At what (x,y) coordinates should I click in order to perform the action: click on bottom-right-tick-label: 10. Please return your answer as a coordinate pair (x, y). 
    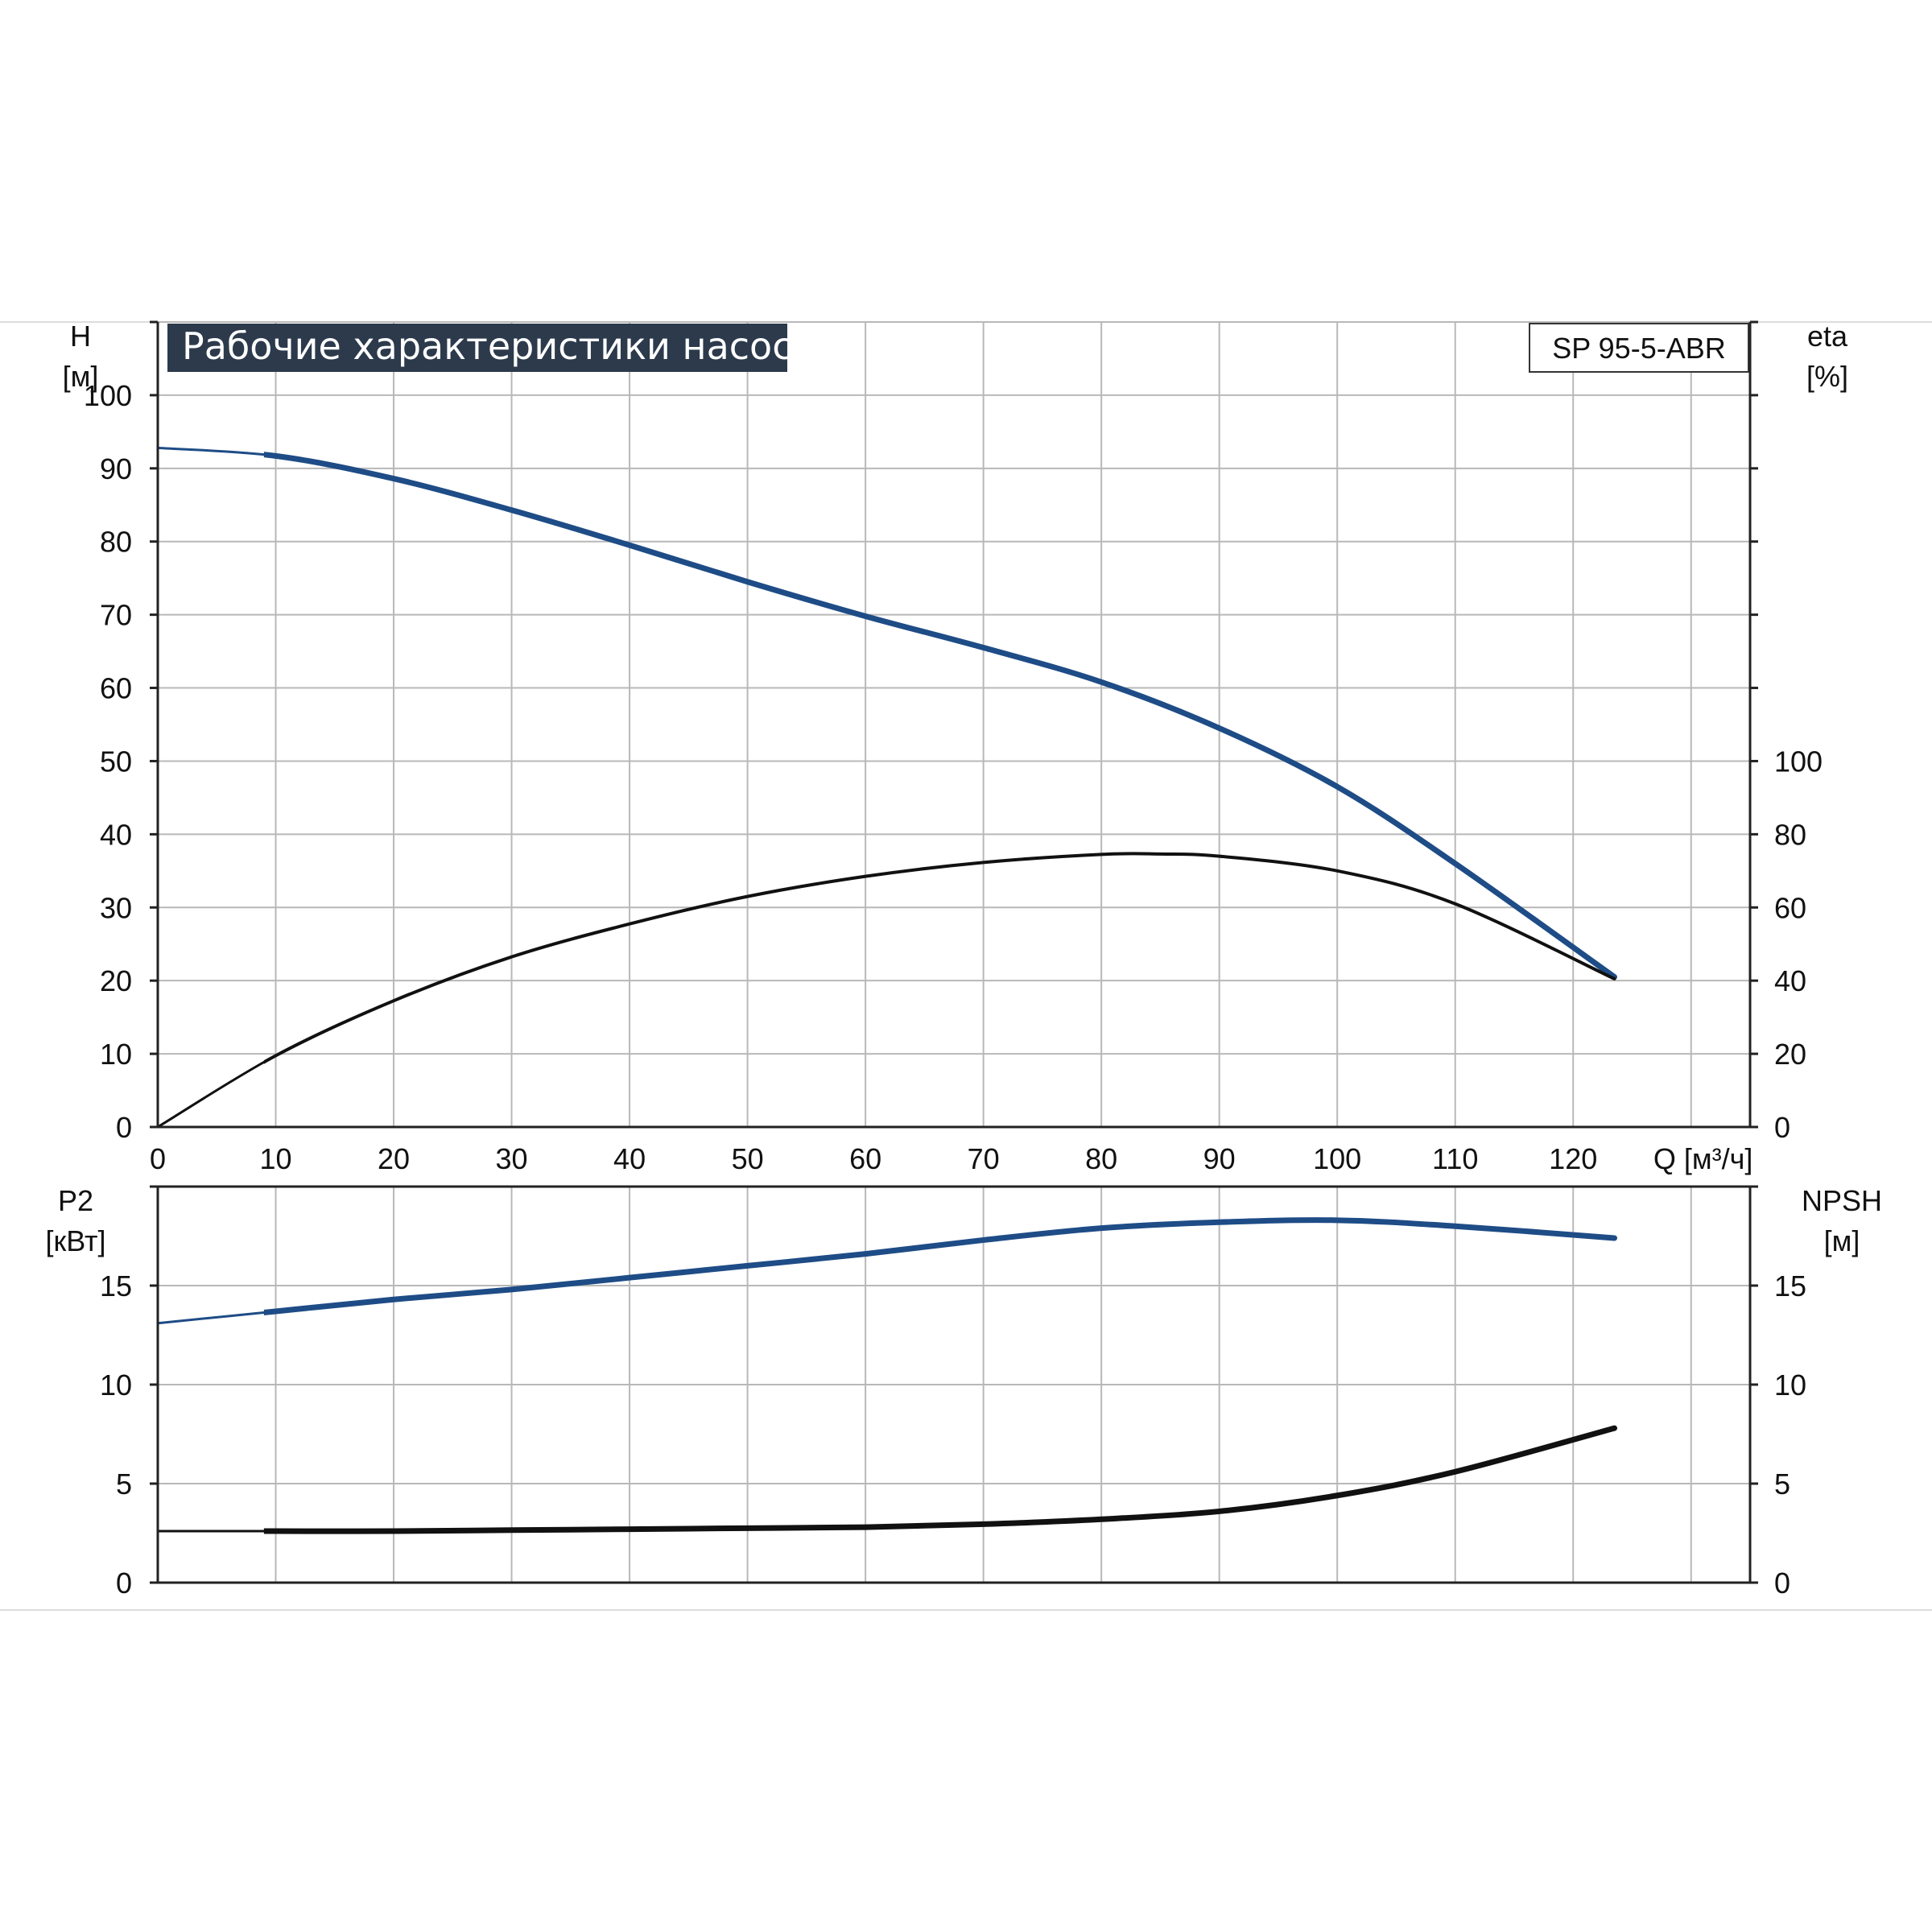
    Looking at the image, I should click on (1790, 1385).